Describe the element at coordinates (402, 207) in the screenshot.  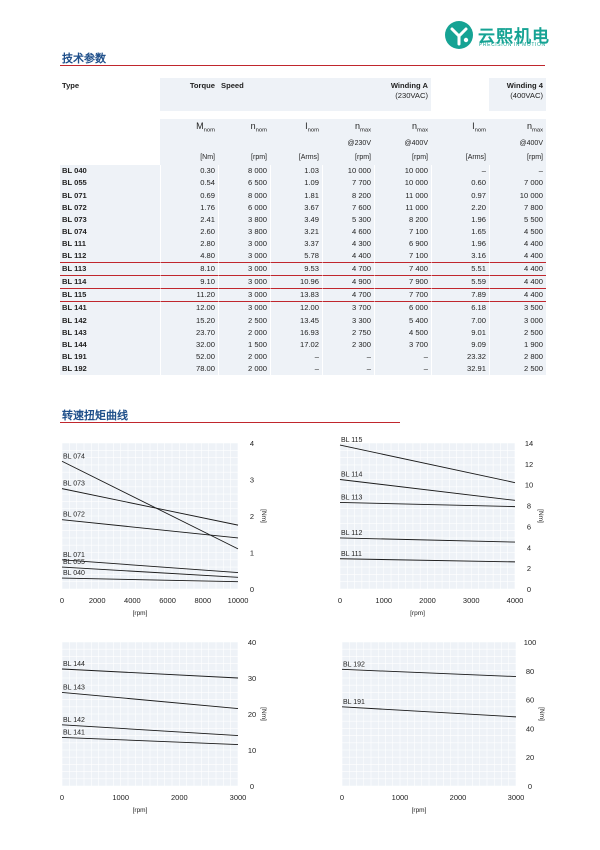
I see `table-cell: 11 000` at that location.